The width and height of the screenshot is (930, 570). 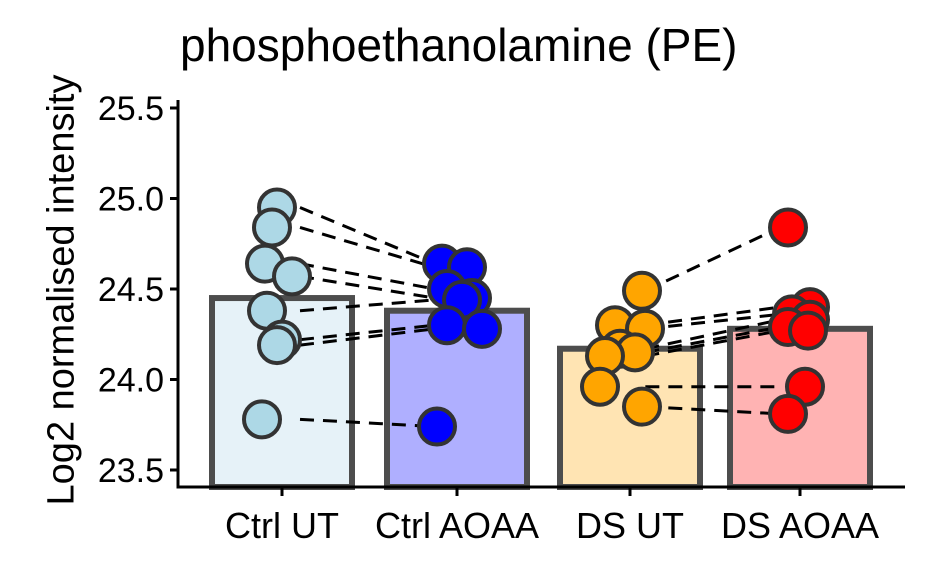 I want to click on x-tick-label: DS UT, so click(x=630, y=525).